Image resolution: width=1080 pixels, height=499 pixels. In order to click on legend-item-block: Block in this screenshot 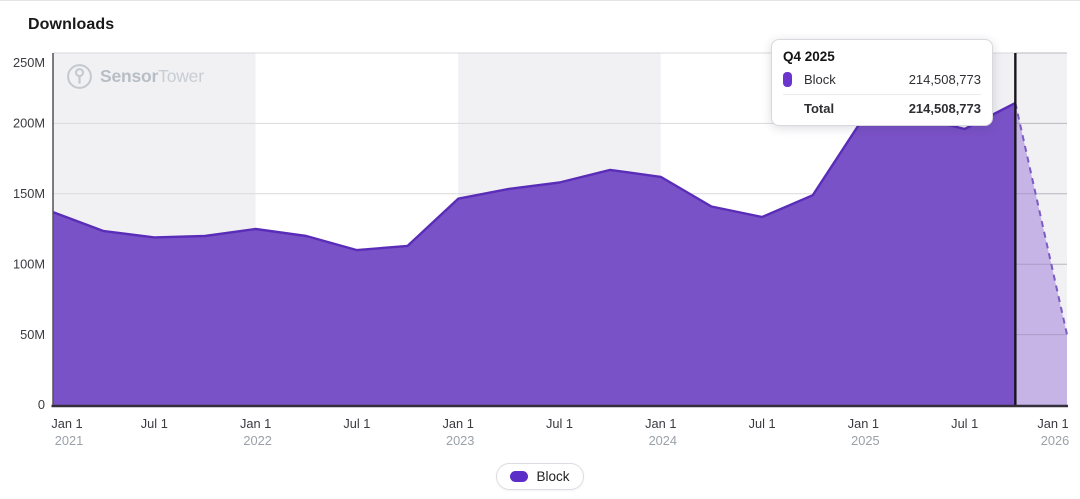, I will do `click(540, 476)`.